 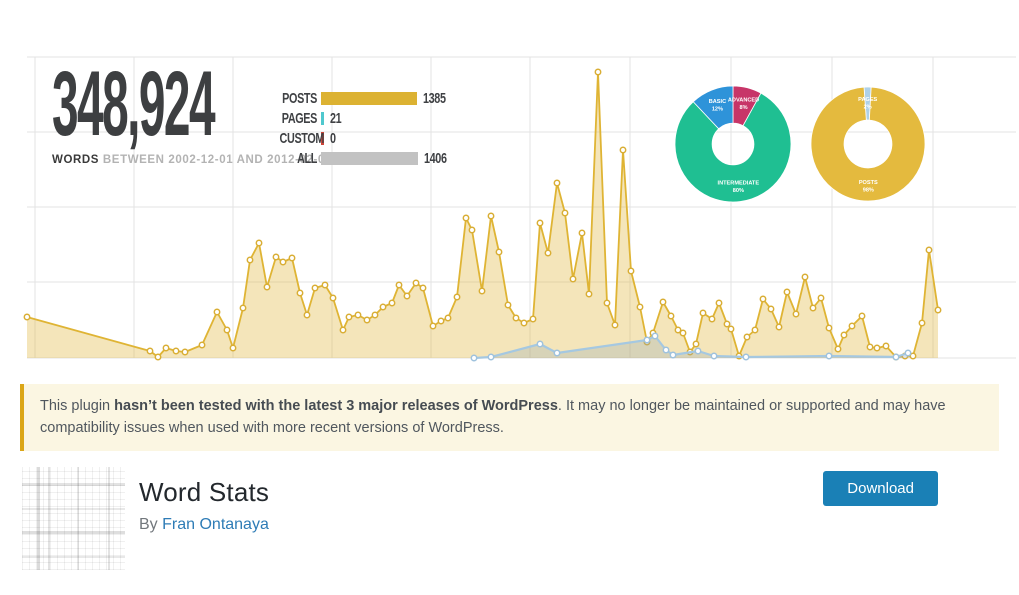 I want to click on series-area-pages-words, so click(x=691, y=347).